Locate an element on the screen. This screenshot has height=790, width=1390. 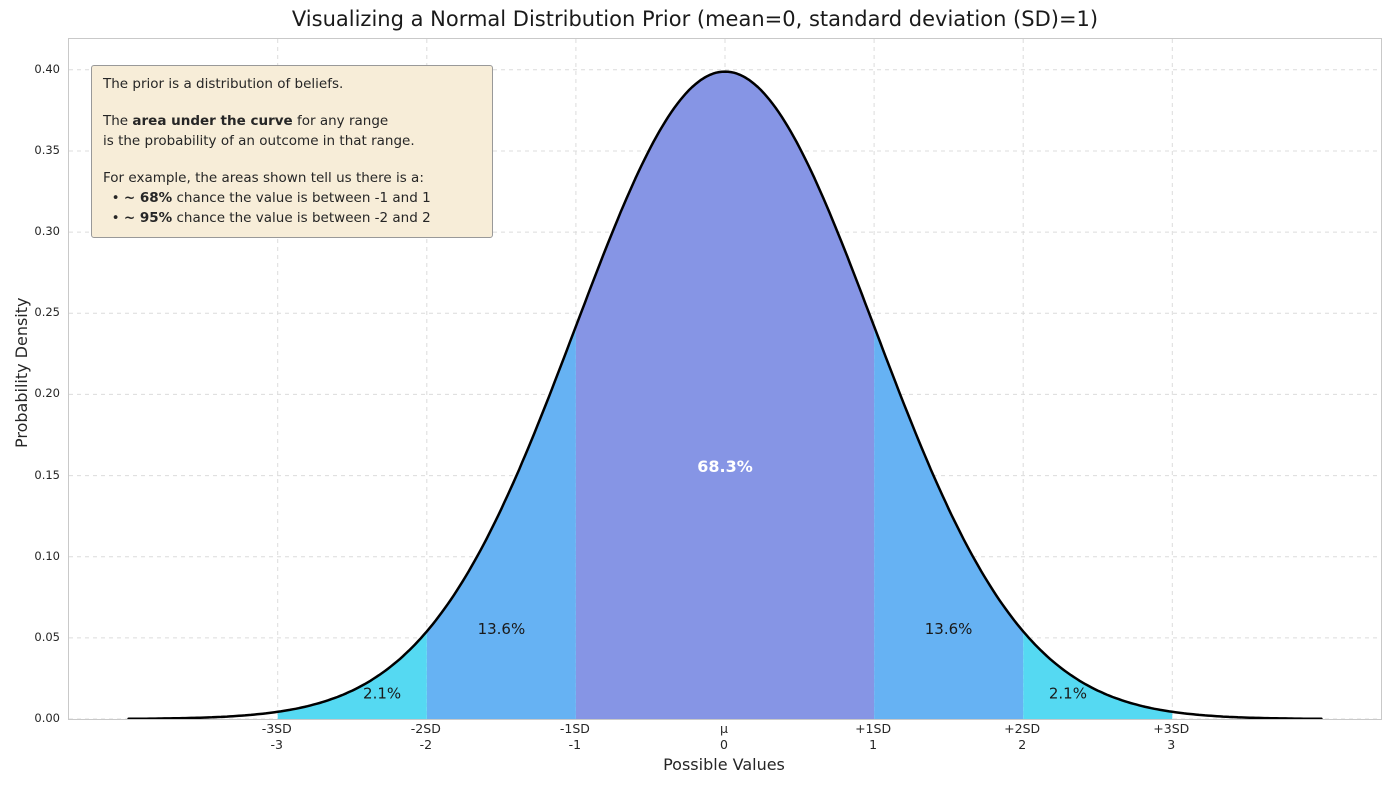
x-tick-label--3: -3SD -3 is located at coordinates (277, 737).